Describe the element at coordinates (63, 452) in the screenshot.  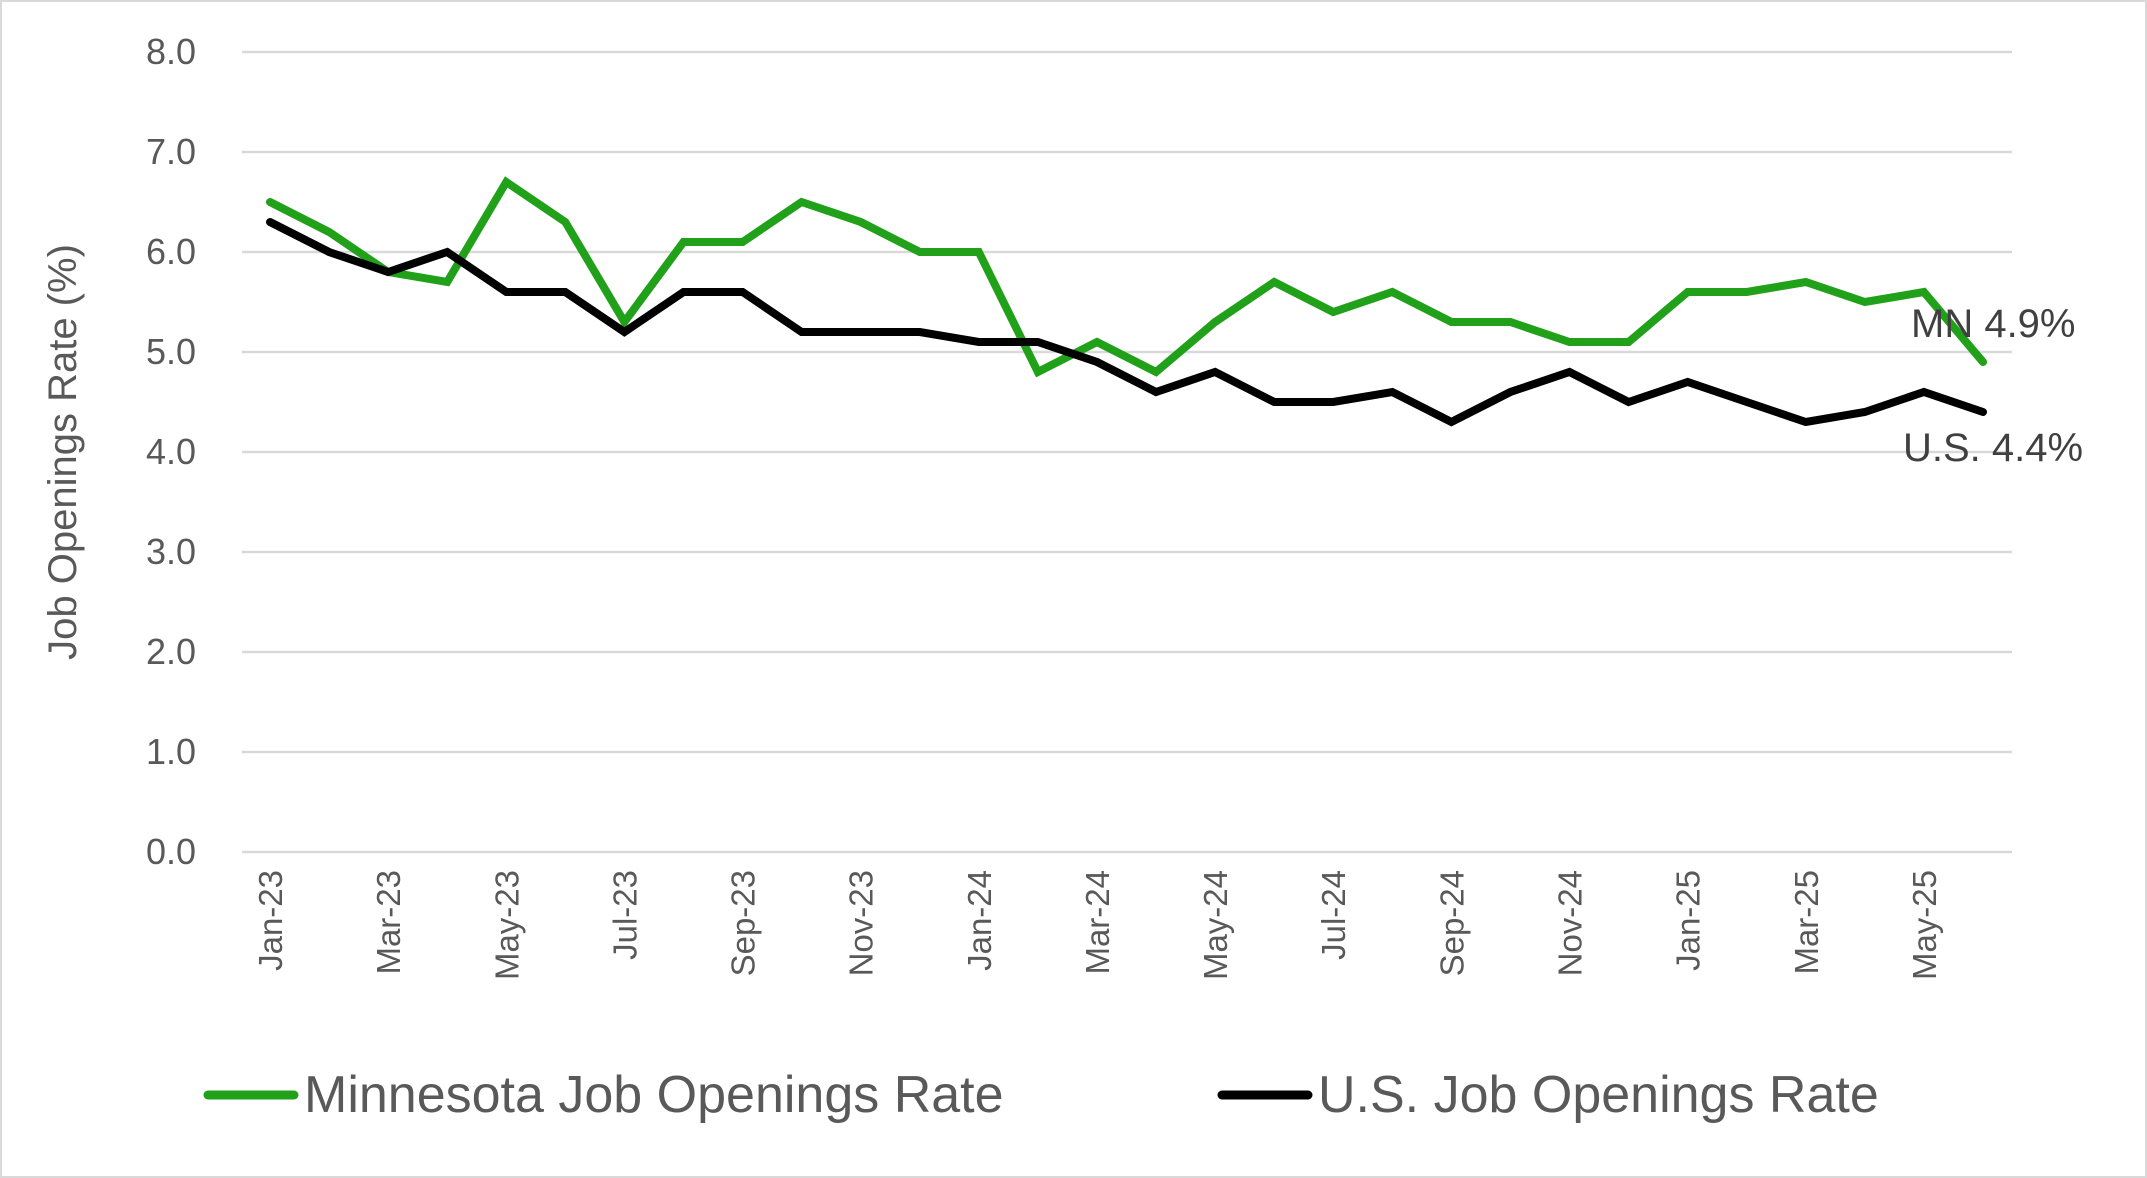
I see `y-axis-label: Job Openings Rate (%)` at that location.